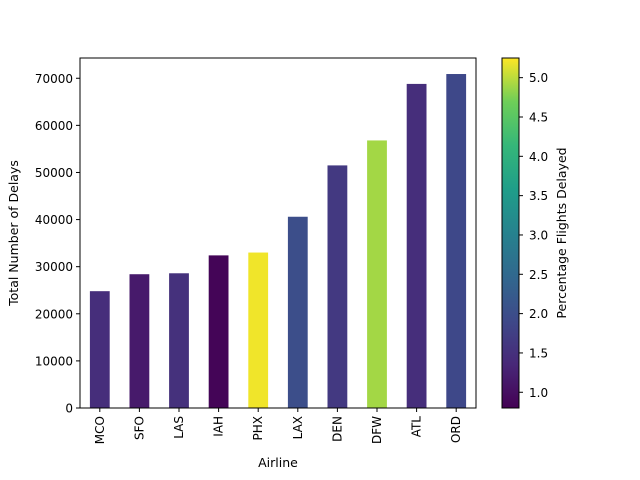 This screenshot has width=640, height=480. Describe the element at coordinates (139, 341) in the screenshot. I see `bar-sfo` at that location.